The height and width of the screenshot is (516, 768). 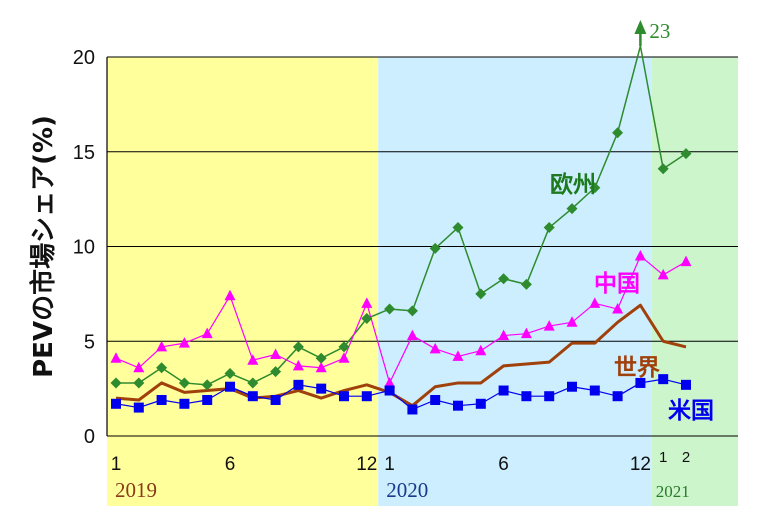 I want to click on marker-欧州-19, so click(x=549, y=228).